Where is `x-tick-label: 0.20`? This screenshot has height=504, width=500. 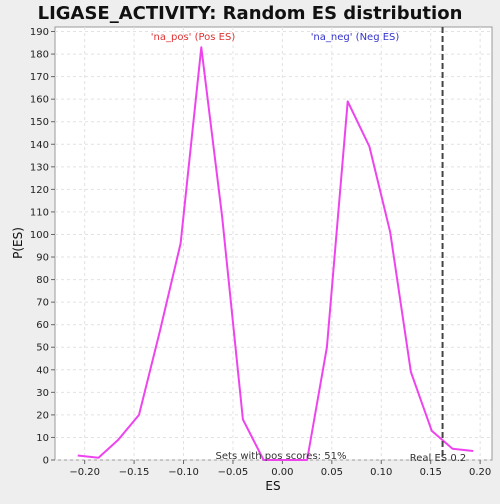
x-tick-label: 0.20 is located at coordinates (480, 472).